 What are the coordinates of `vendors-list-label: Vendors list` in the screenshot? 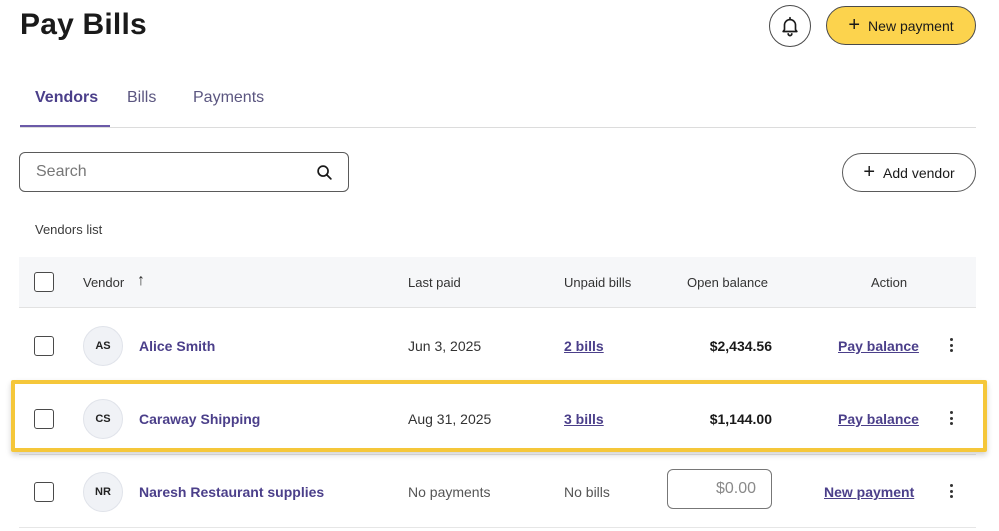 It's located at (69, 229).